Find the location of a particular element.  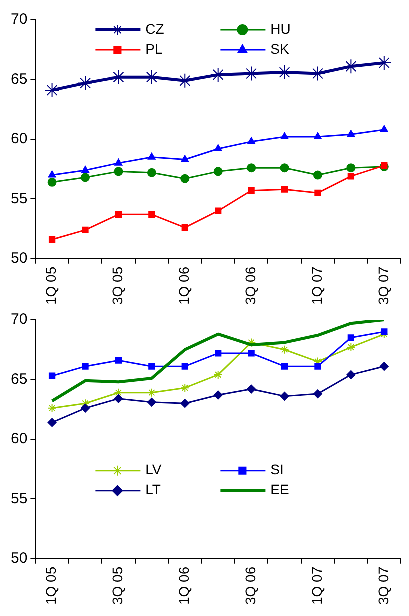

legend-label: LT is located at coordinates (154, 490).